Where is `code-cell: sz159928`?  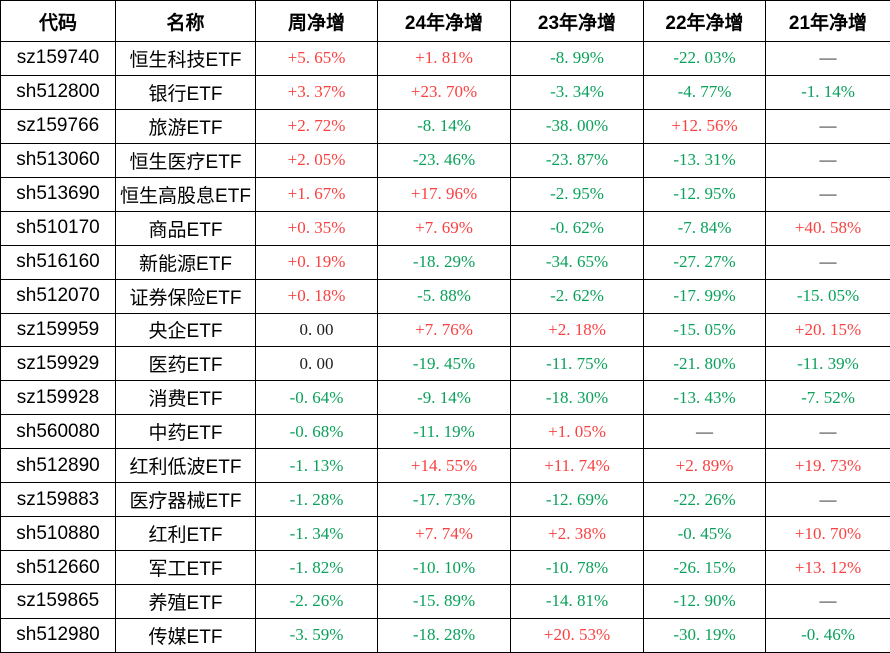
code-cell: sz159928 is located at coordinates (58, 398).